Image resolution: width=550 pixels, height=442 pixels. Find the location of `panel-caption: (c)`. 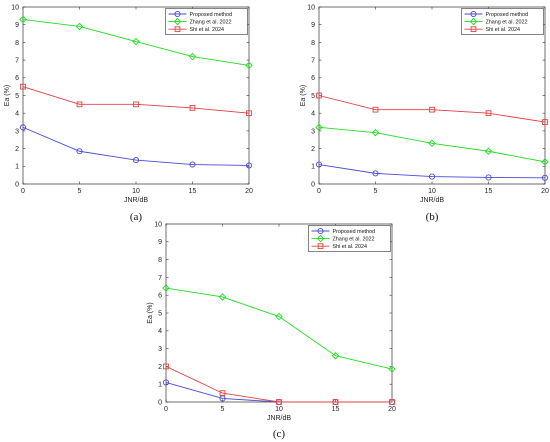

panel-caption: (c) is located at coordinates (279, 434).